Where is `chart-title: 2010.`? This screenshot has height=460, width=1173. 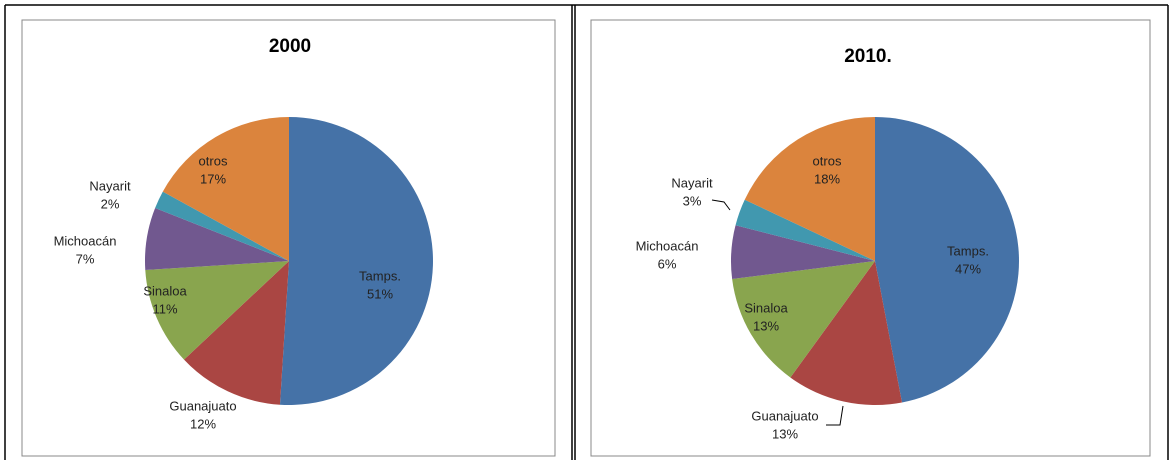
chart-title: 2010. is located at coordinates (868, 56).